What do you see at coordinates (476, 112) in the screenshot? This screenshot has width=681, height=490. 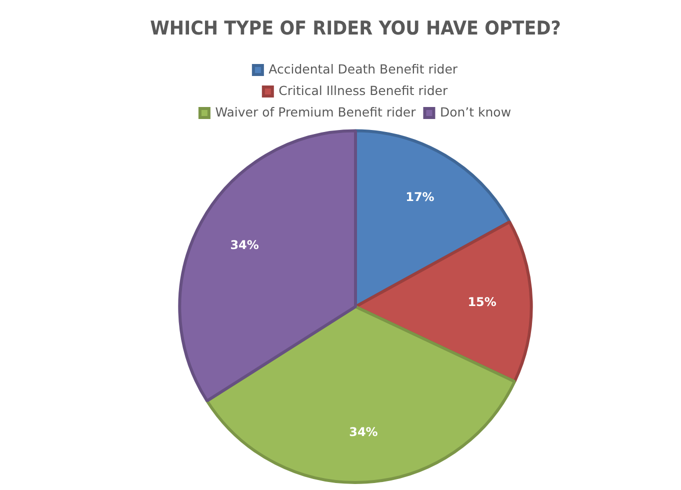 I see `legend-label: Don’t know` at bounding box center [476, 112].